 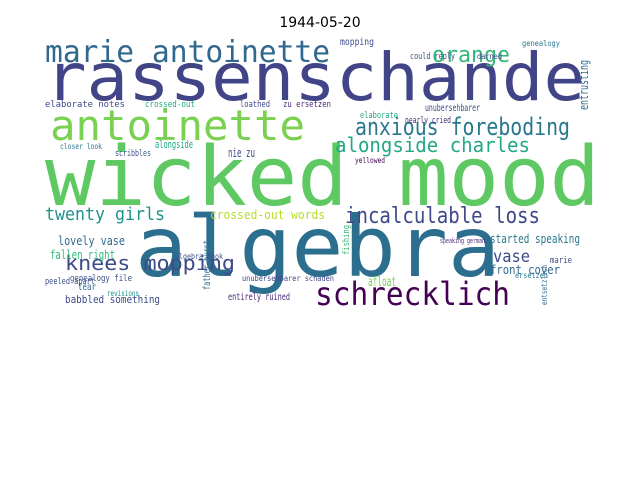 I want to click on word: incalculable loss, so click(x=442, y=216).